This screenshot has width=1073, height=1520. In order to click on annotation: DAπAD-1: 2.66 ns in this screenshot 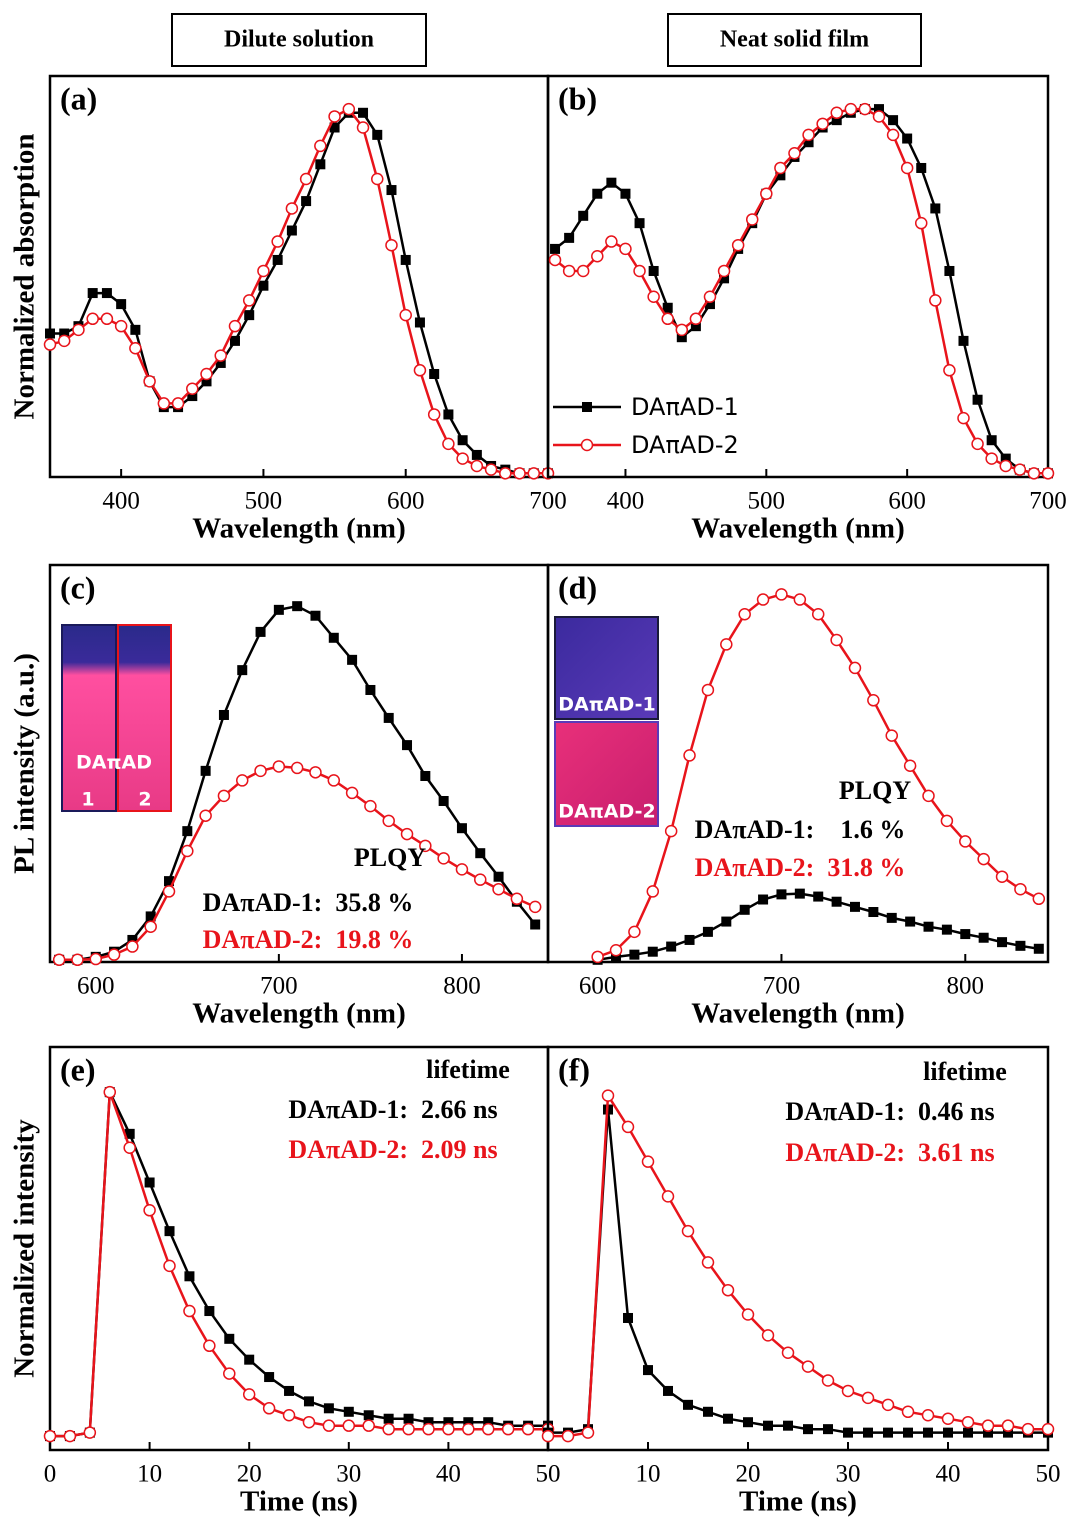, I will do `click(392, 1109)`.